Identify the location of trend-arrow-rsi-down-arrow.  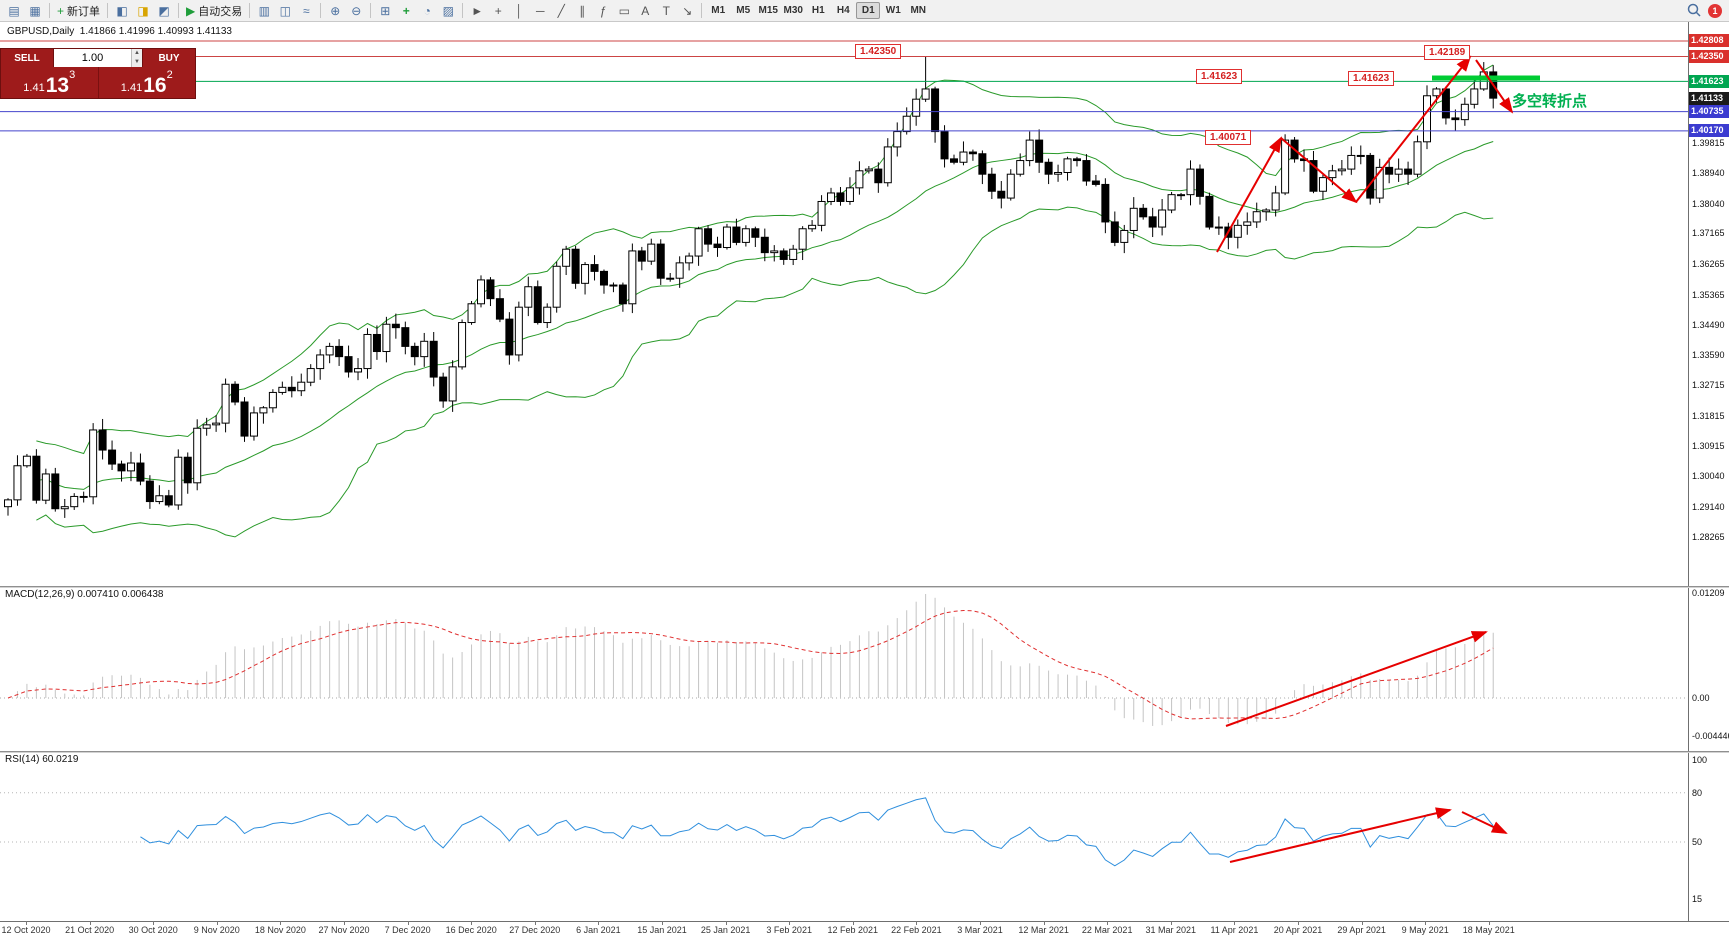
(1484, 822).